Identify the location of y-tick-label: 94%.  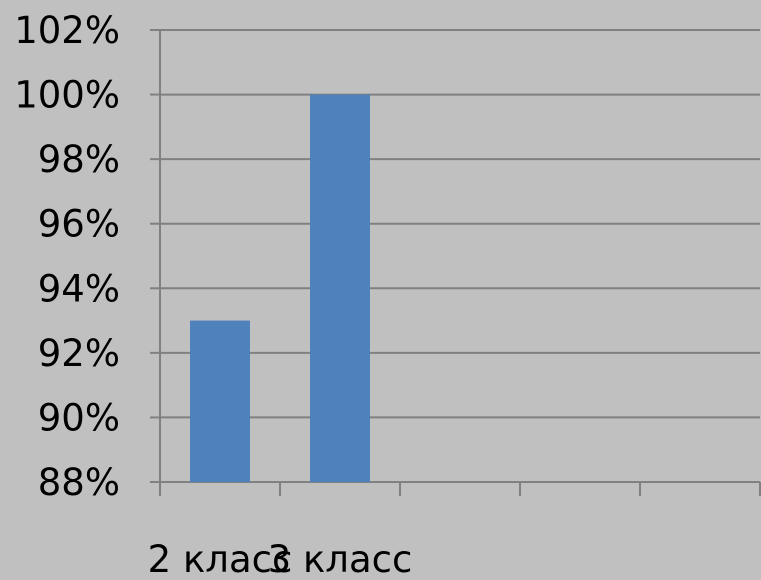
(79, 288).